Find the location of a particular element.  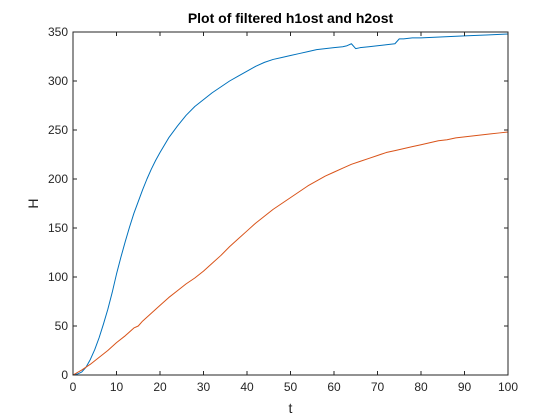

y-tick-label: 200 is located at coordinates (58, 179).